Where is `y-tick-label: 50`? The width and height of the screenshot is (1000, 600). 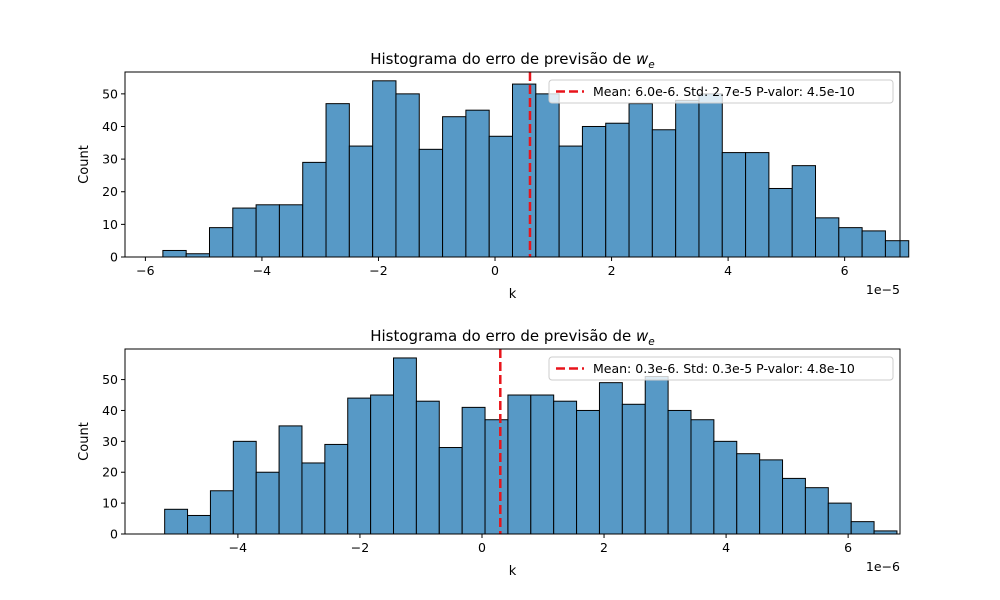 y-tick-label: 50 is located at coordinates (110, 93).